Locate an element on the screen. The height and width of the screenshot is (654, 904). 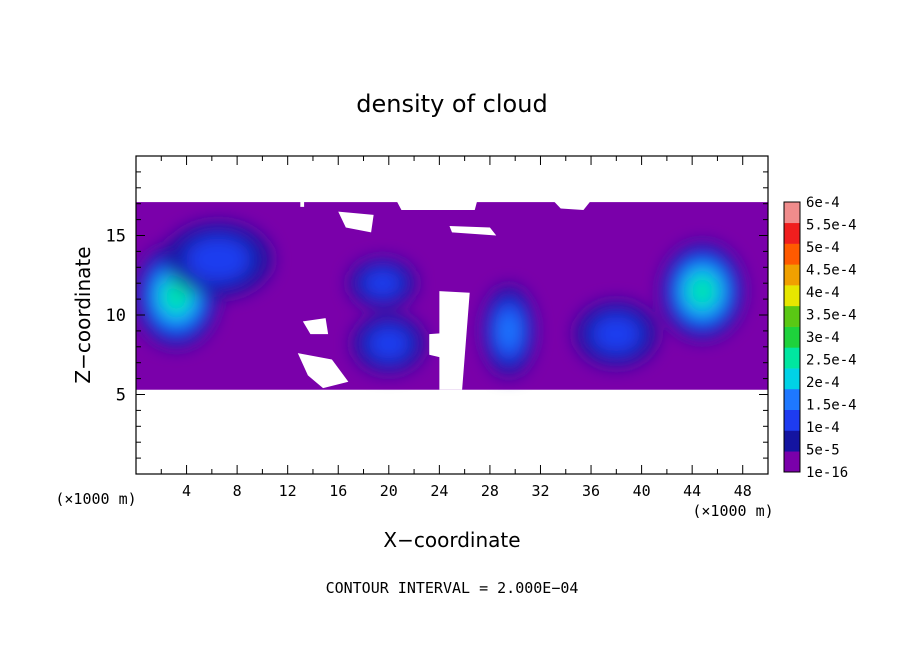
colorbar-label: 2e-4 is located at coordinates (823, 383).